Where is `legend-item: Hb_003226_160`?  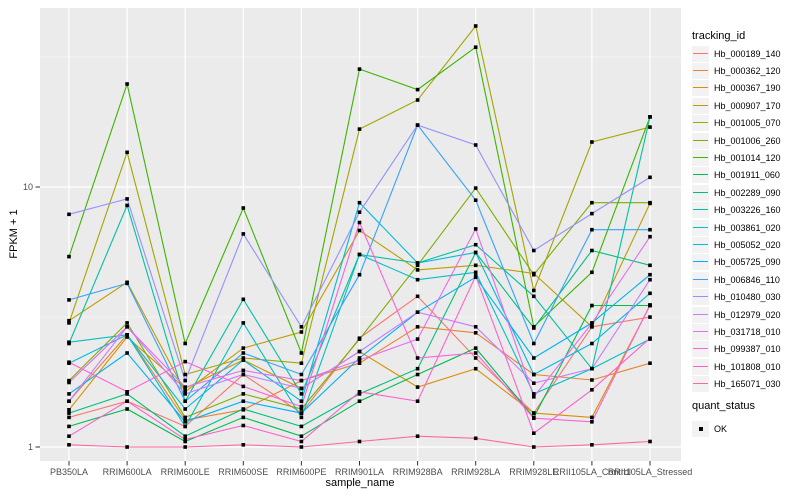 legend-item: Hb_003226_160 is located at coordinates (736, 210).